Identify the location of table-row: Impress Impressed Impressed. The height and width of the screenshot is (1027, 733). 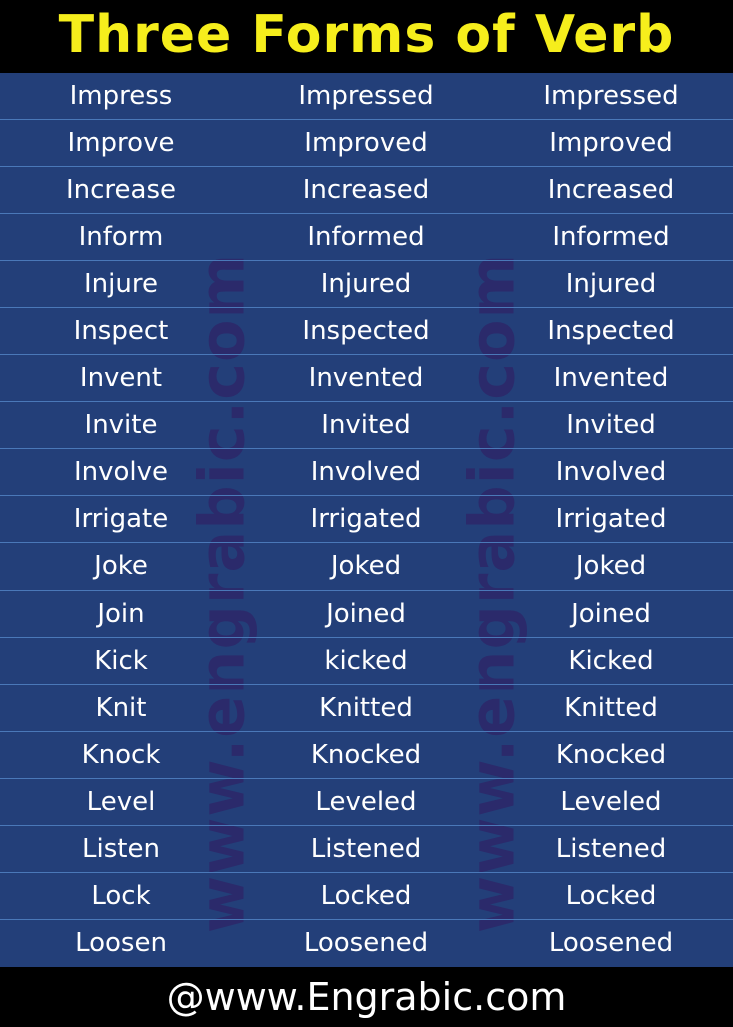
(366, 97).